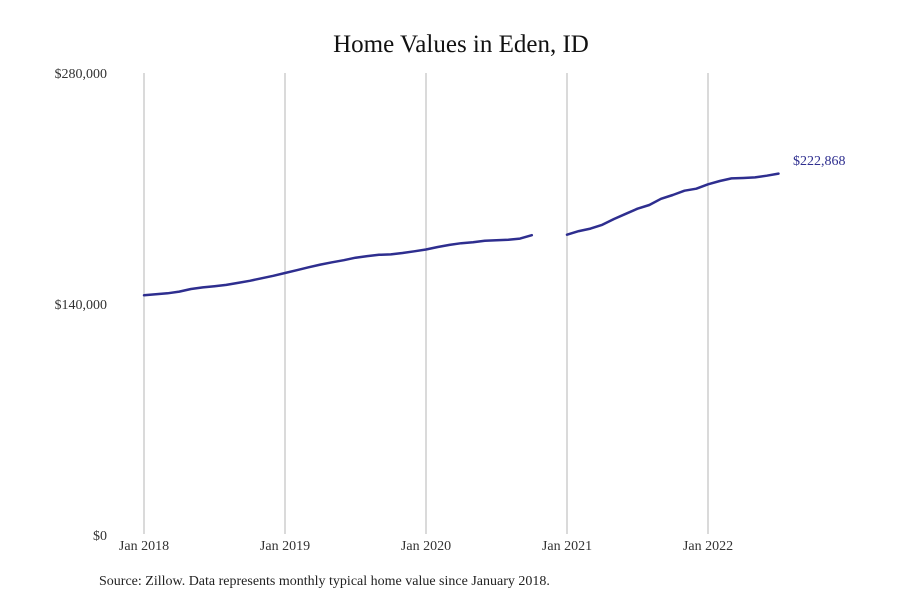 The height and width of the screenshot is (600, 900). I want to click on chart-title: Home Values in Eden, ID, so click(461, 44).